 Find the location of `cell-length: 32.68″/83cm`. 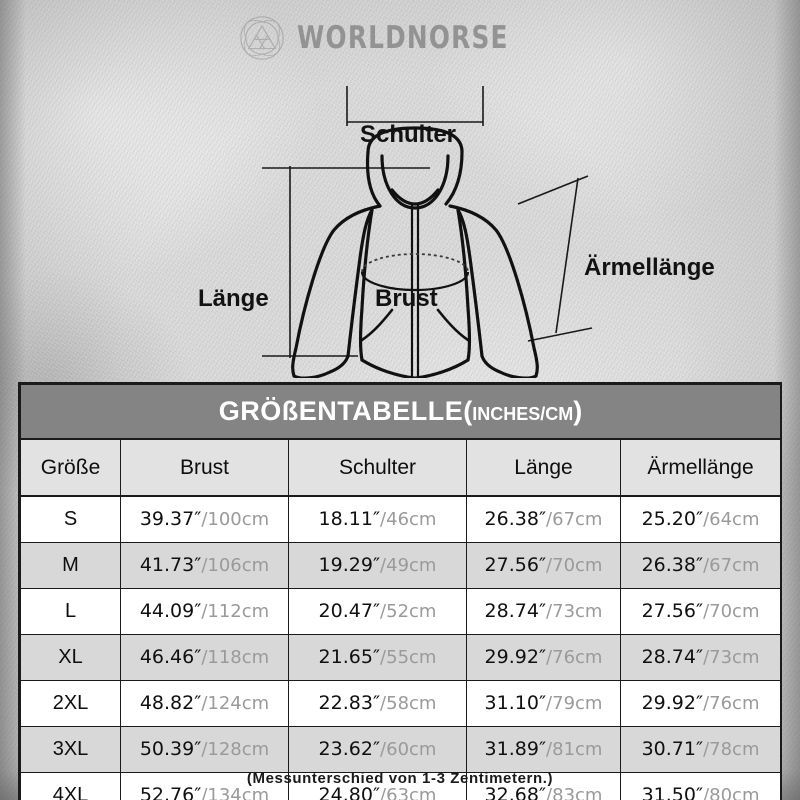

cell-length: 32.68″/83cm is located at coordinates (543, 785).